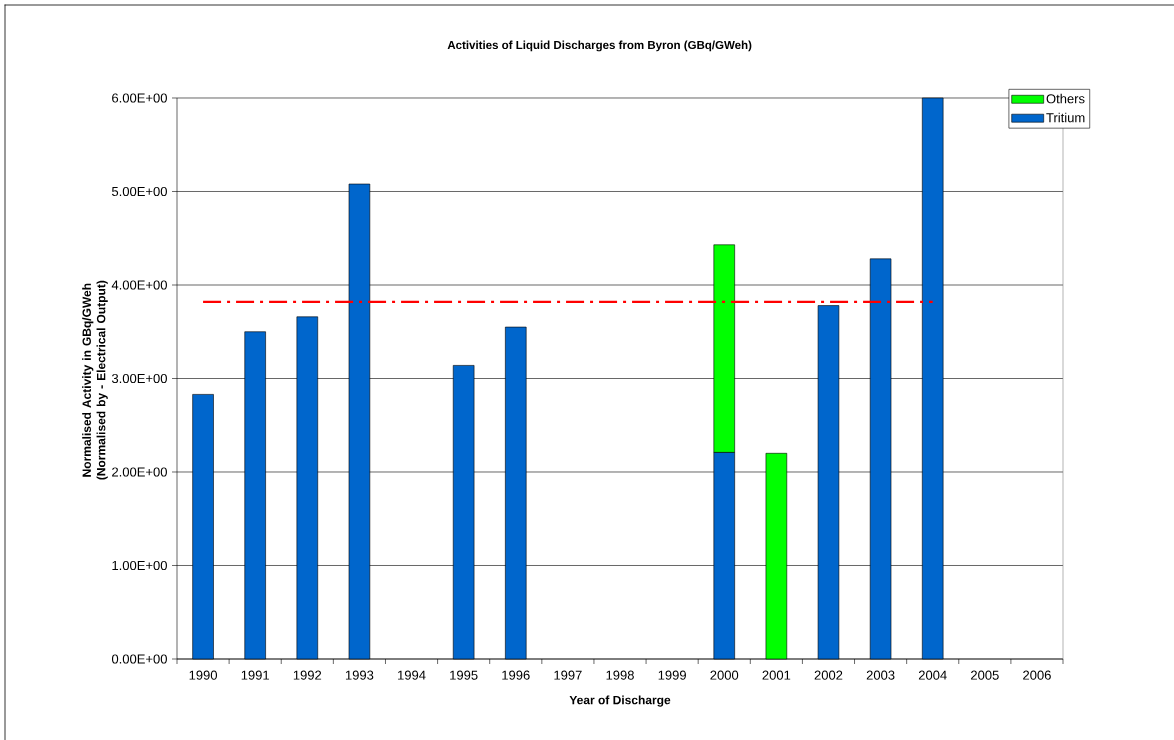 This screenshot has height=740, width=1174. Describe the element at coordinates (95, 380) in the screenshot. I see `y-axis-title: Normalised Activity in GBq/GWeh (Normalised by - Electrical Output)` at that location.